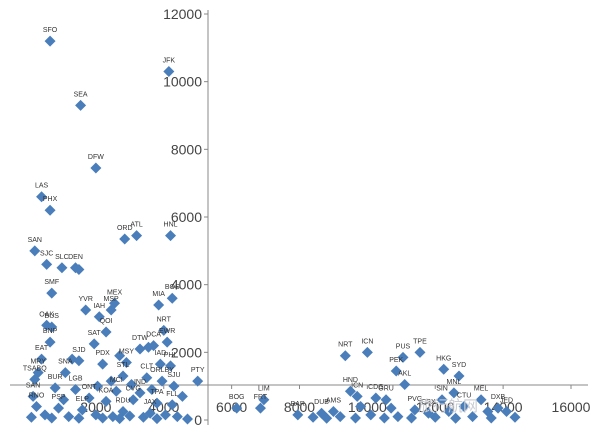  What do you see at coordinates (42, 186) in the screenshot?
I see `point-label: LAS` at bounding box center [42, 186].